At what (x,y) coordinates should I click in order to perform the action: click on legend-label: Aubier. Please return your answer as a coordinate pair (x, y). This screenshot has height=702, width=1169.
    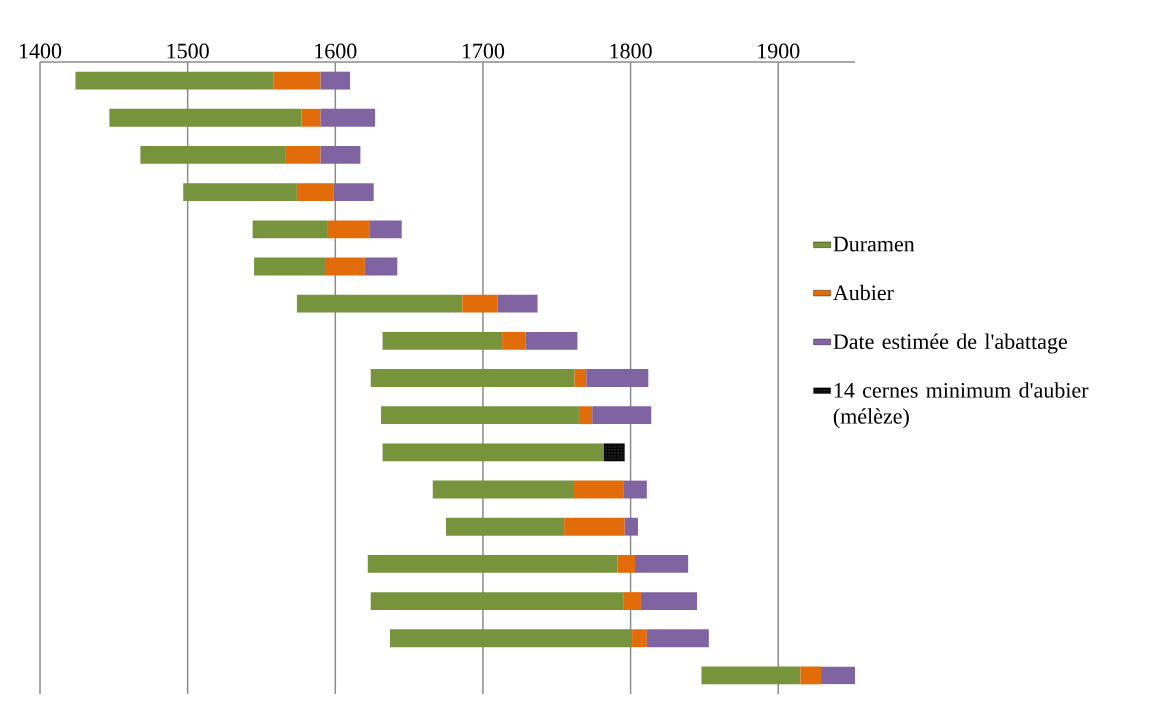
    Looking at the image, I should click on (863, 292).